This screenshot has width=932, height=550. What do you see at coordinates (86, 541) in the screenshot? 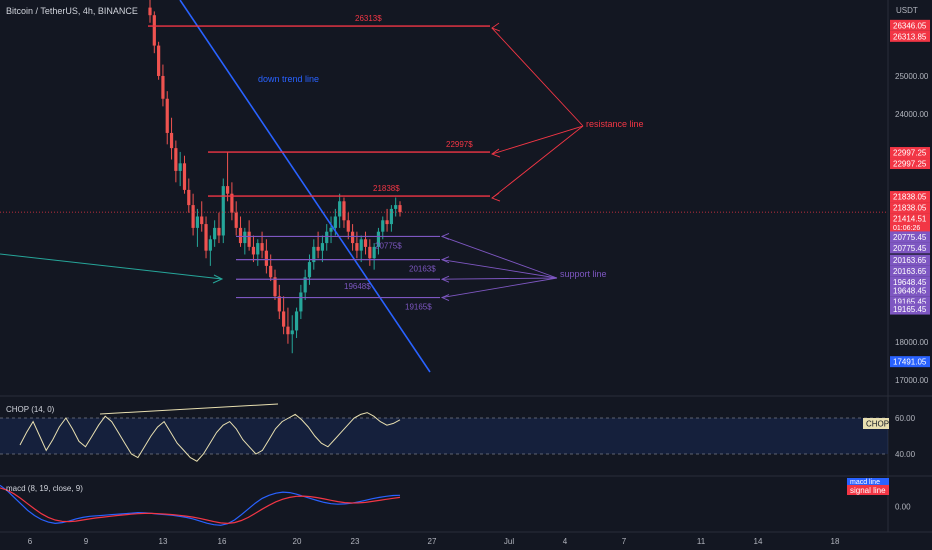
I see `time-axis-label: 9` at bounding box center [86, 541].